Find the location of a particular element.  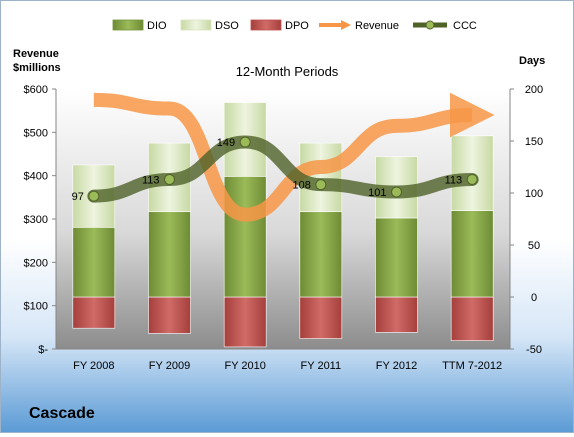

right-tick-label: 0 is located at coordinates (534, 298).